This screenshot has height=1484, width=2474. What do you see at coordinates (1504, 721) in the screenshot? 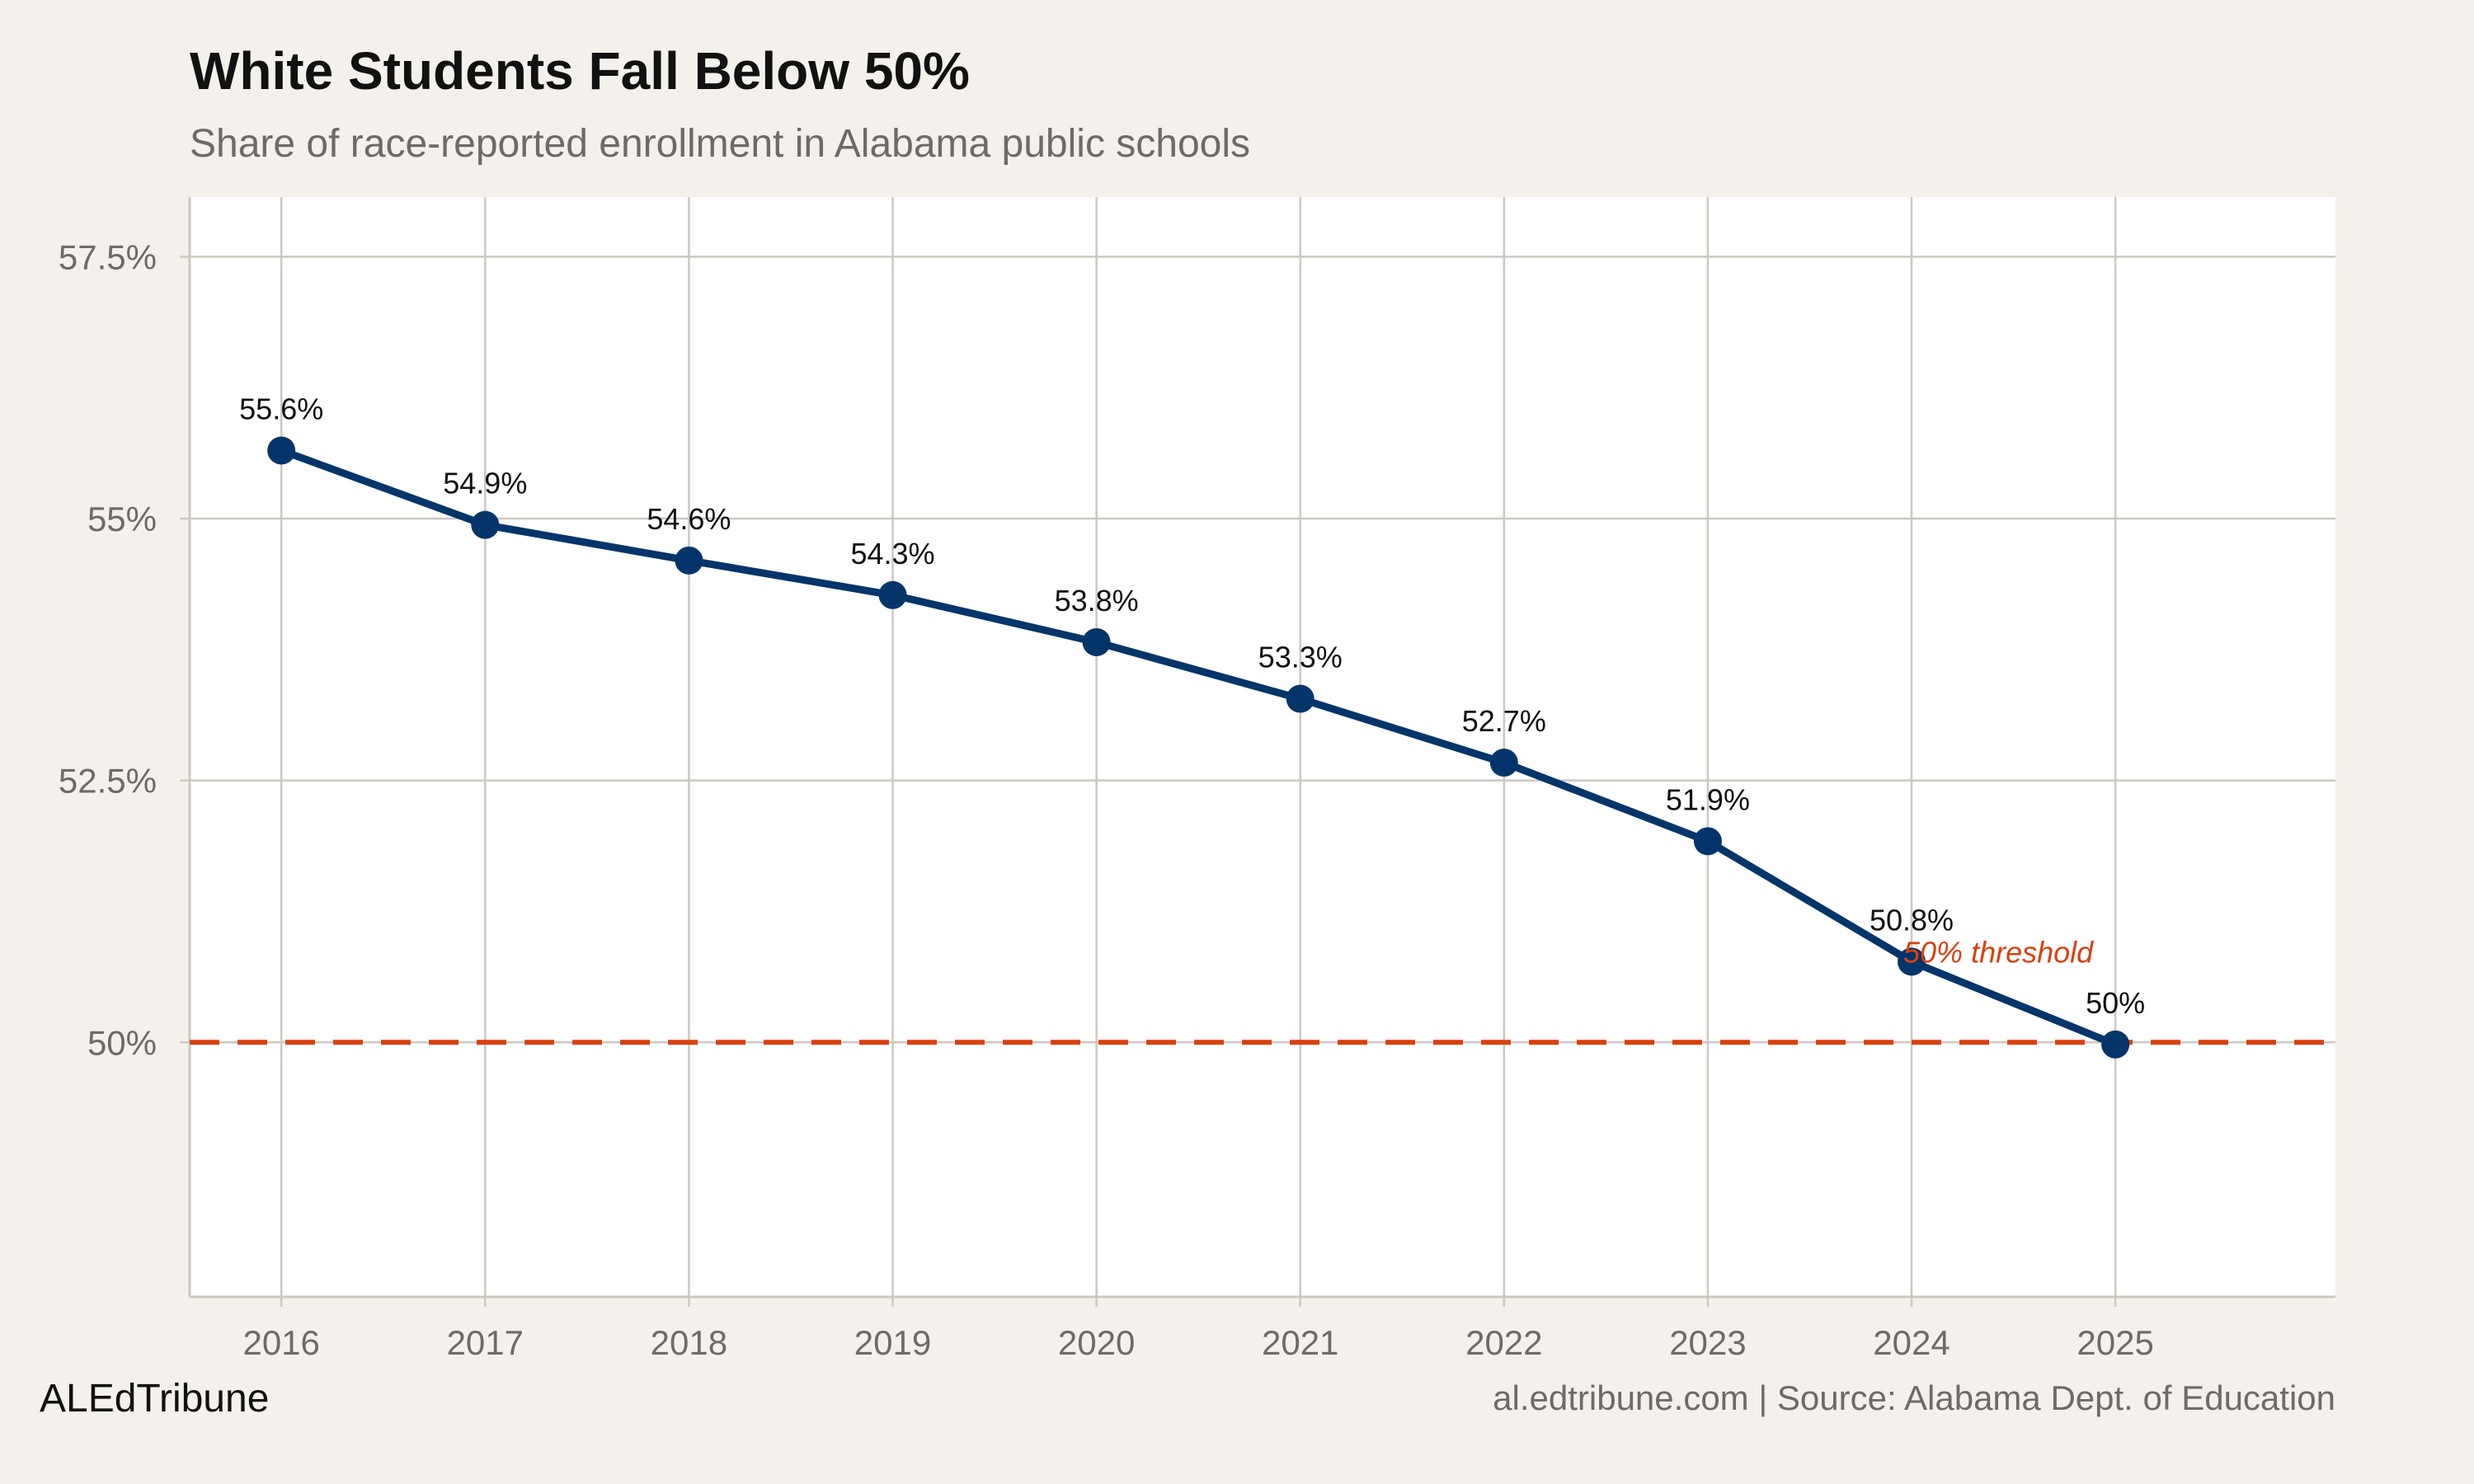
I see `data-label: 52.7%` at bounding box center [1504, 721].